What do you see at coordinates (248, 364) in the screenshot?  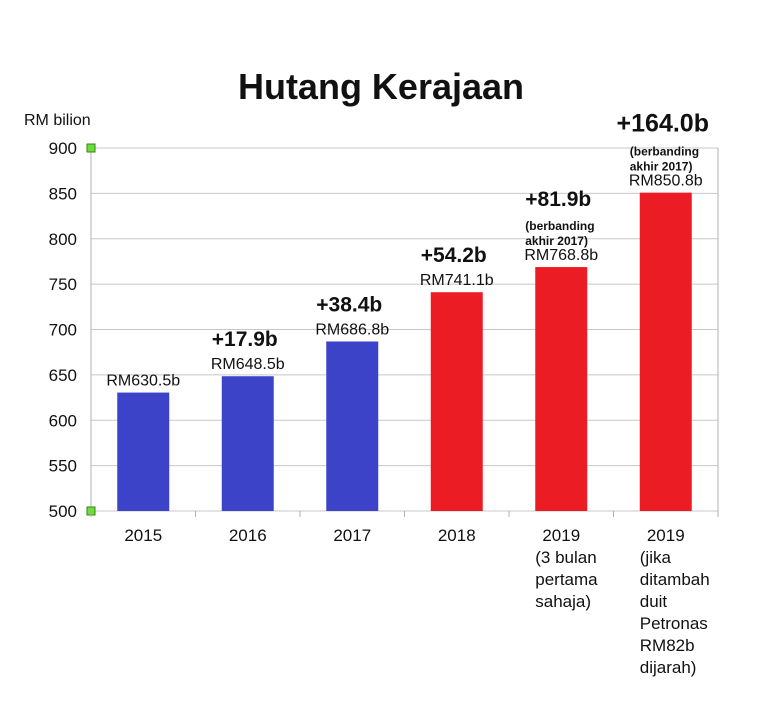 I see `data-label: RM648.5b` at bounding box center [248, 364].